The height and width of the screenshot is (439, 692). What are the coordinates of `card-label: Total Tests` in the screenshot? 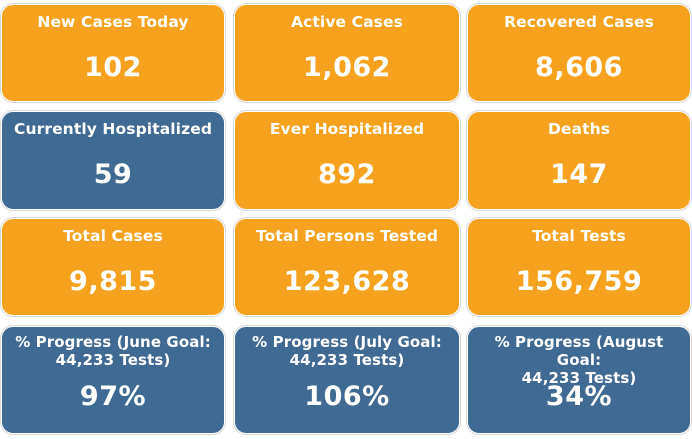 It's located at (579, 236).